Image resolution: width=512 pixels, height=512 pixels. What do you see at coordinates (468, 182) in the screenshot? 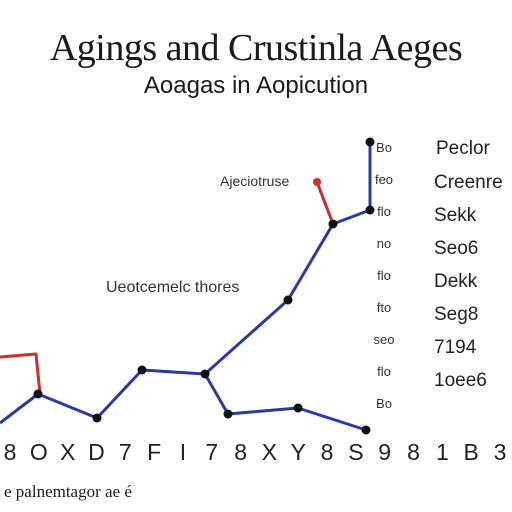
I see `right-panel-value: Creenre` at bounding box center [468, 182].